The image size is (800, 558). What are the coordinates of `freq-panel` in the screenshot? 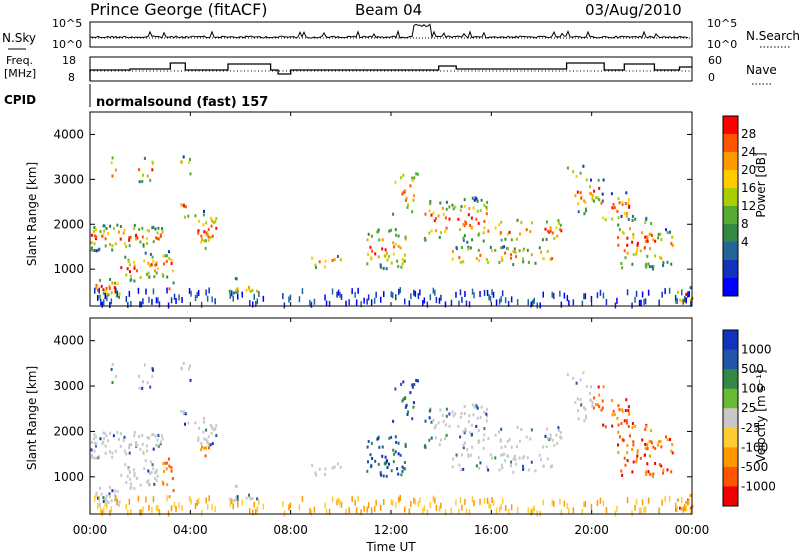 It's located at (391, 69).